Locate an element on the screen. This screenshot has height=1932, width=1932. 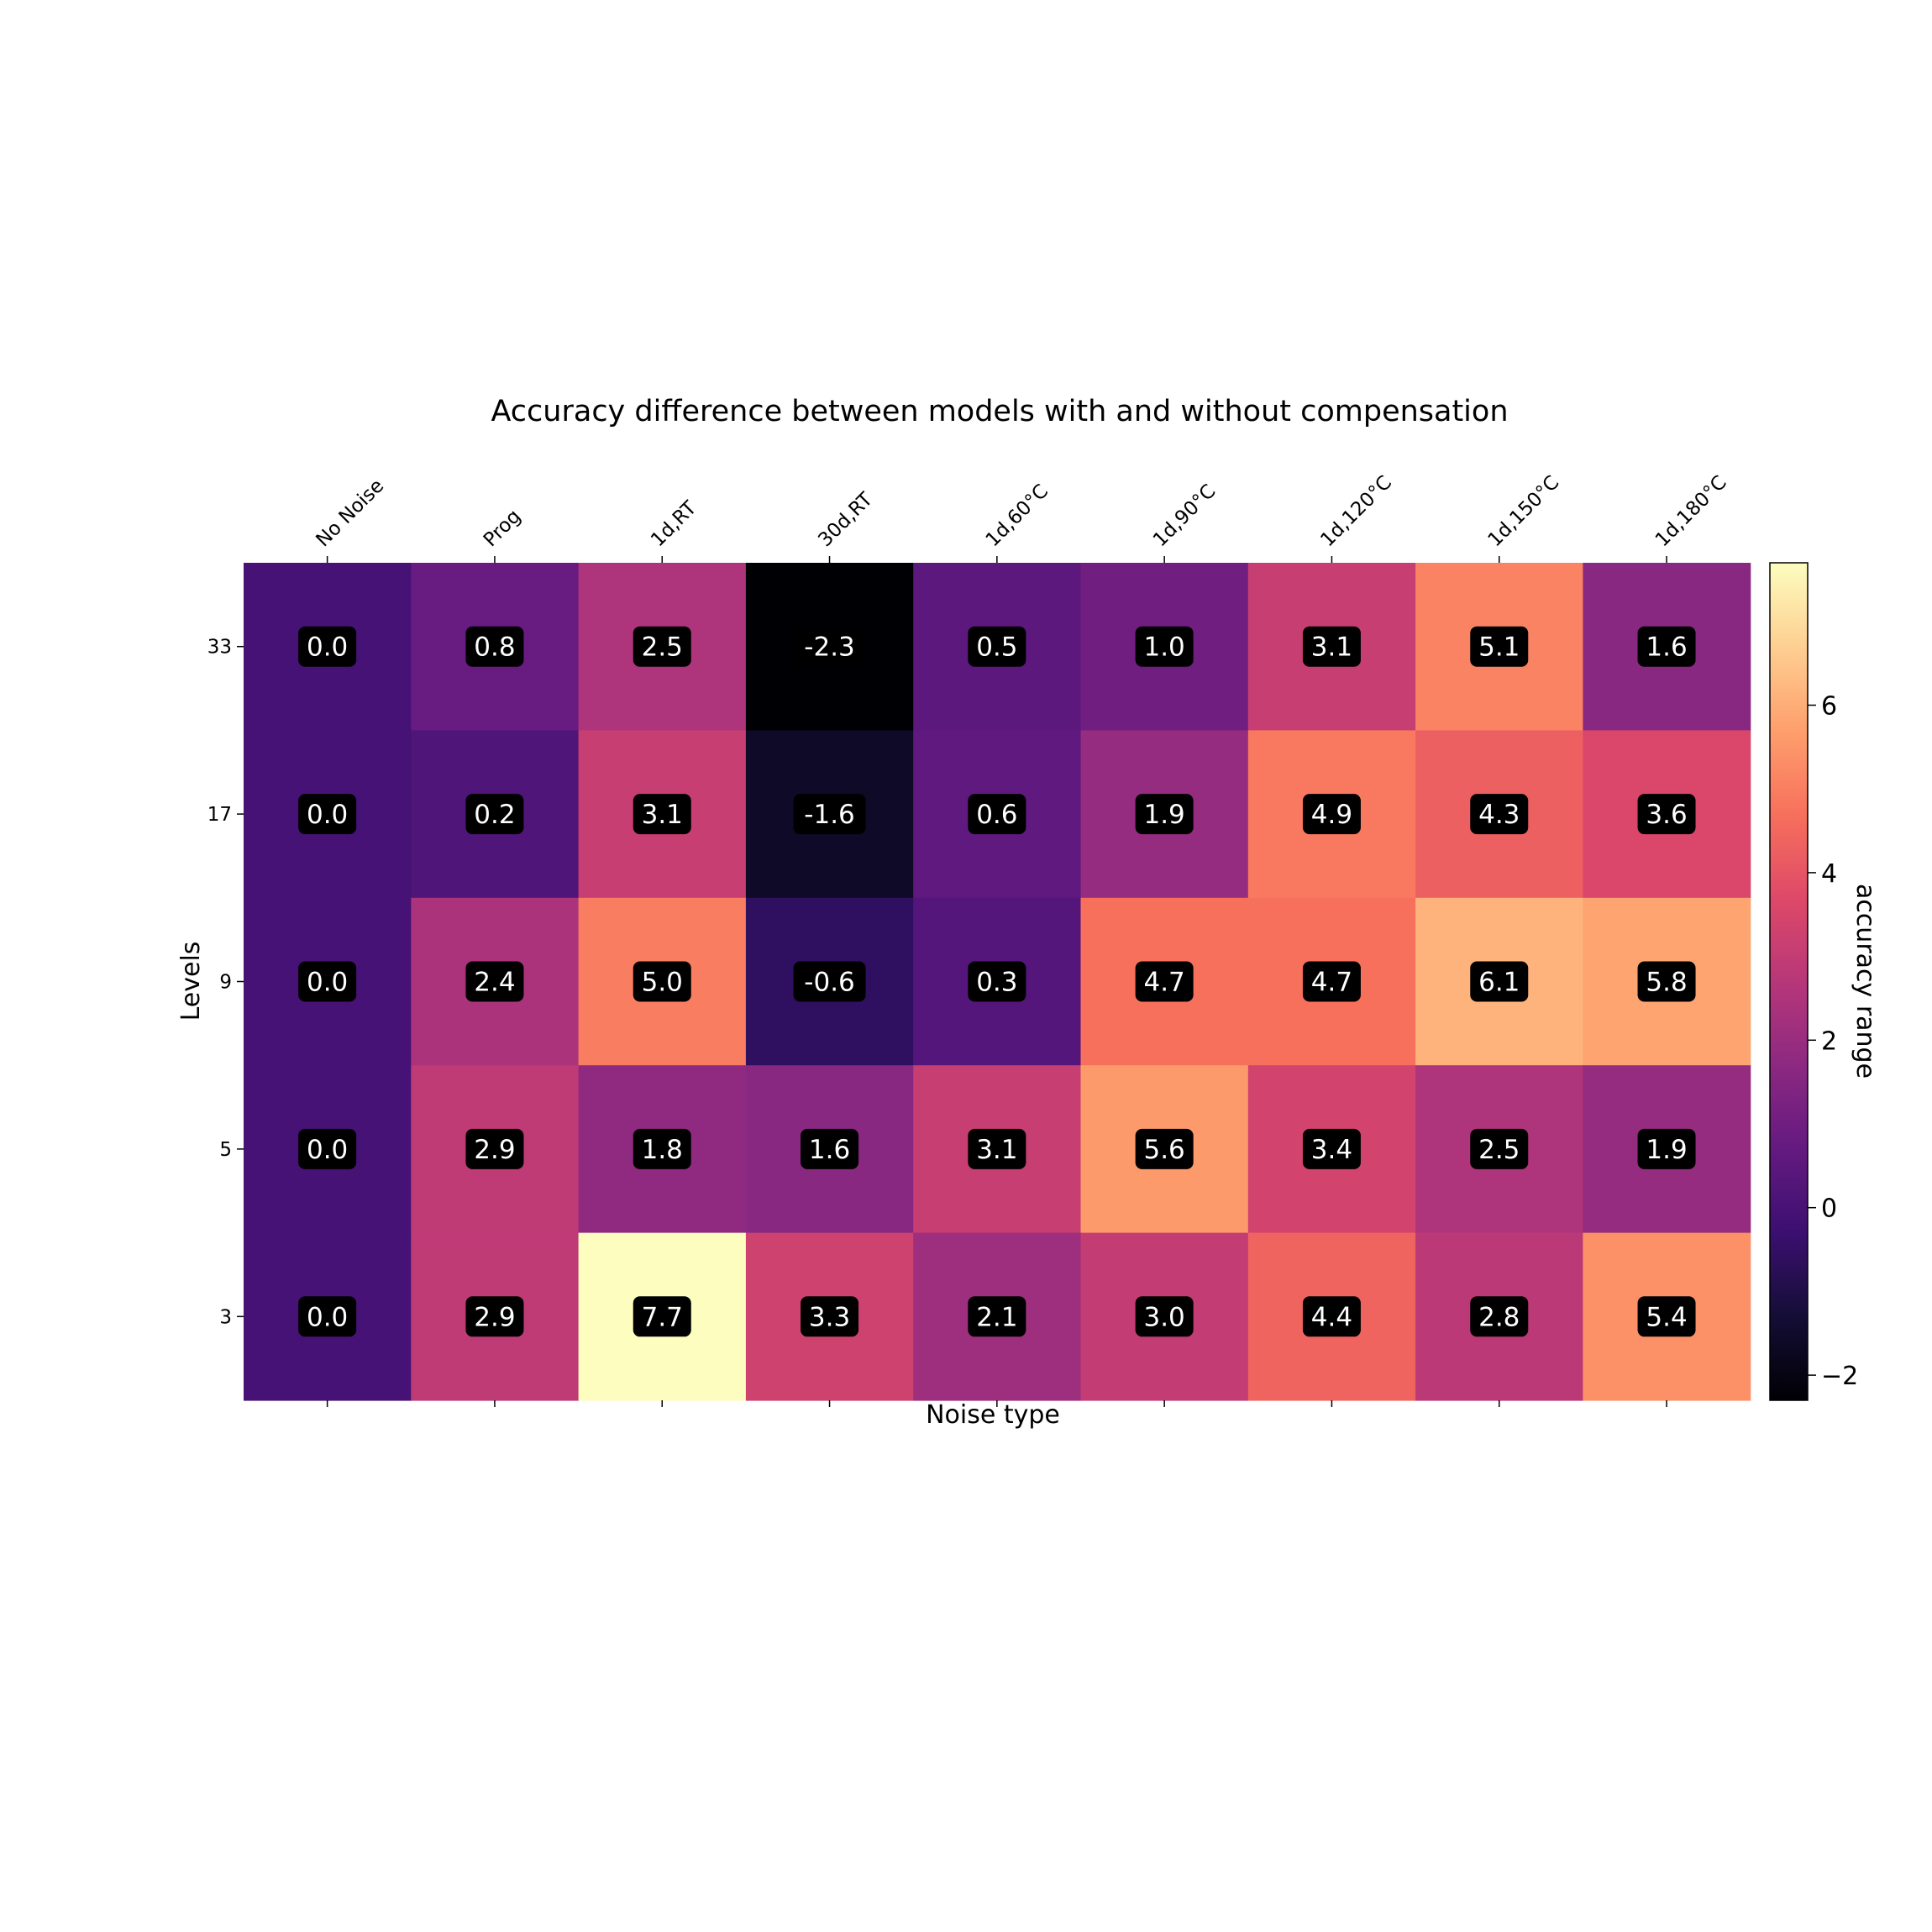
colorbar-gradient is located at coordinates (1789, 981).